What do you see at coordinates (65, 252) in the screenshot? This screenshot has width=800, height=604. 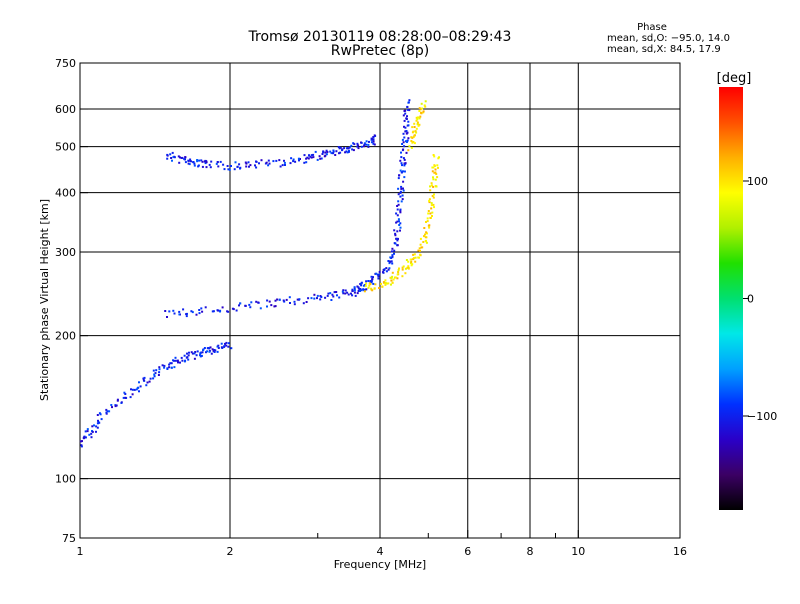 I see `y-tick-label: 300` at bounding box center [65, 252].